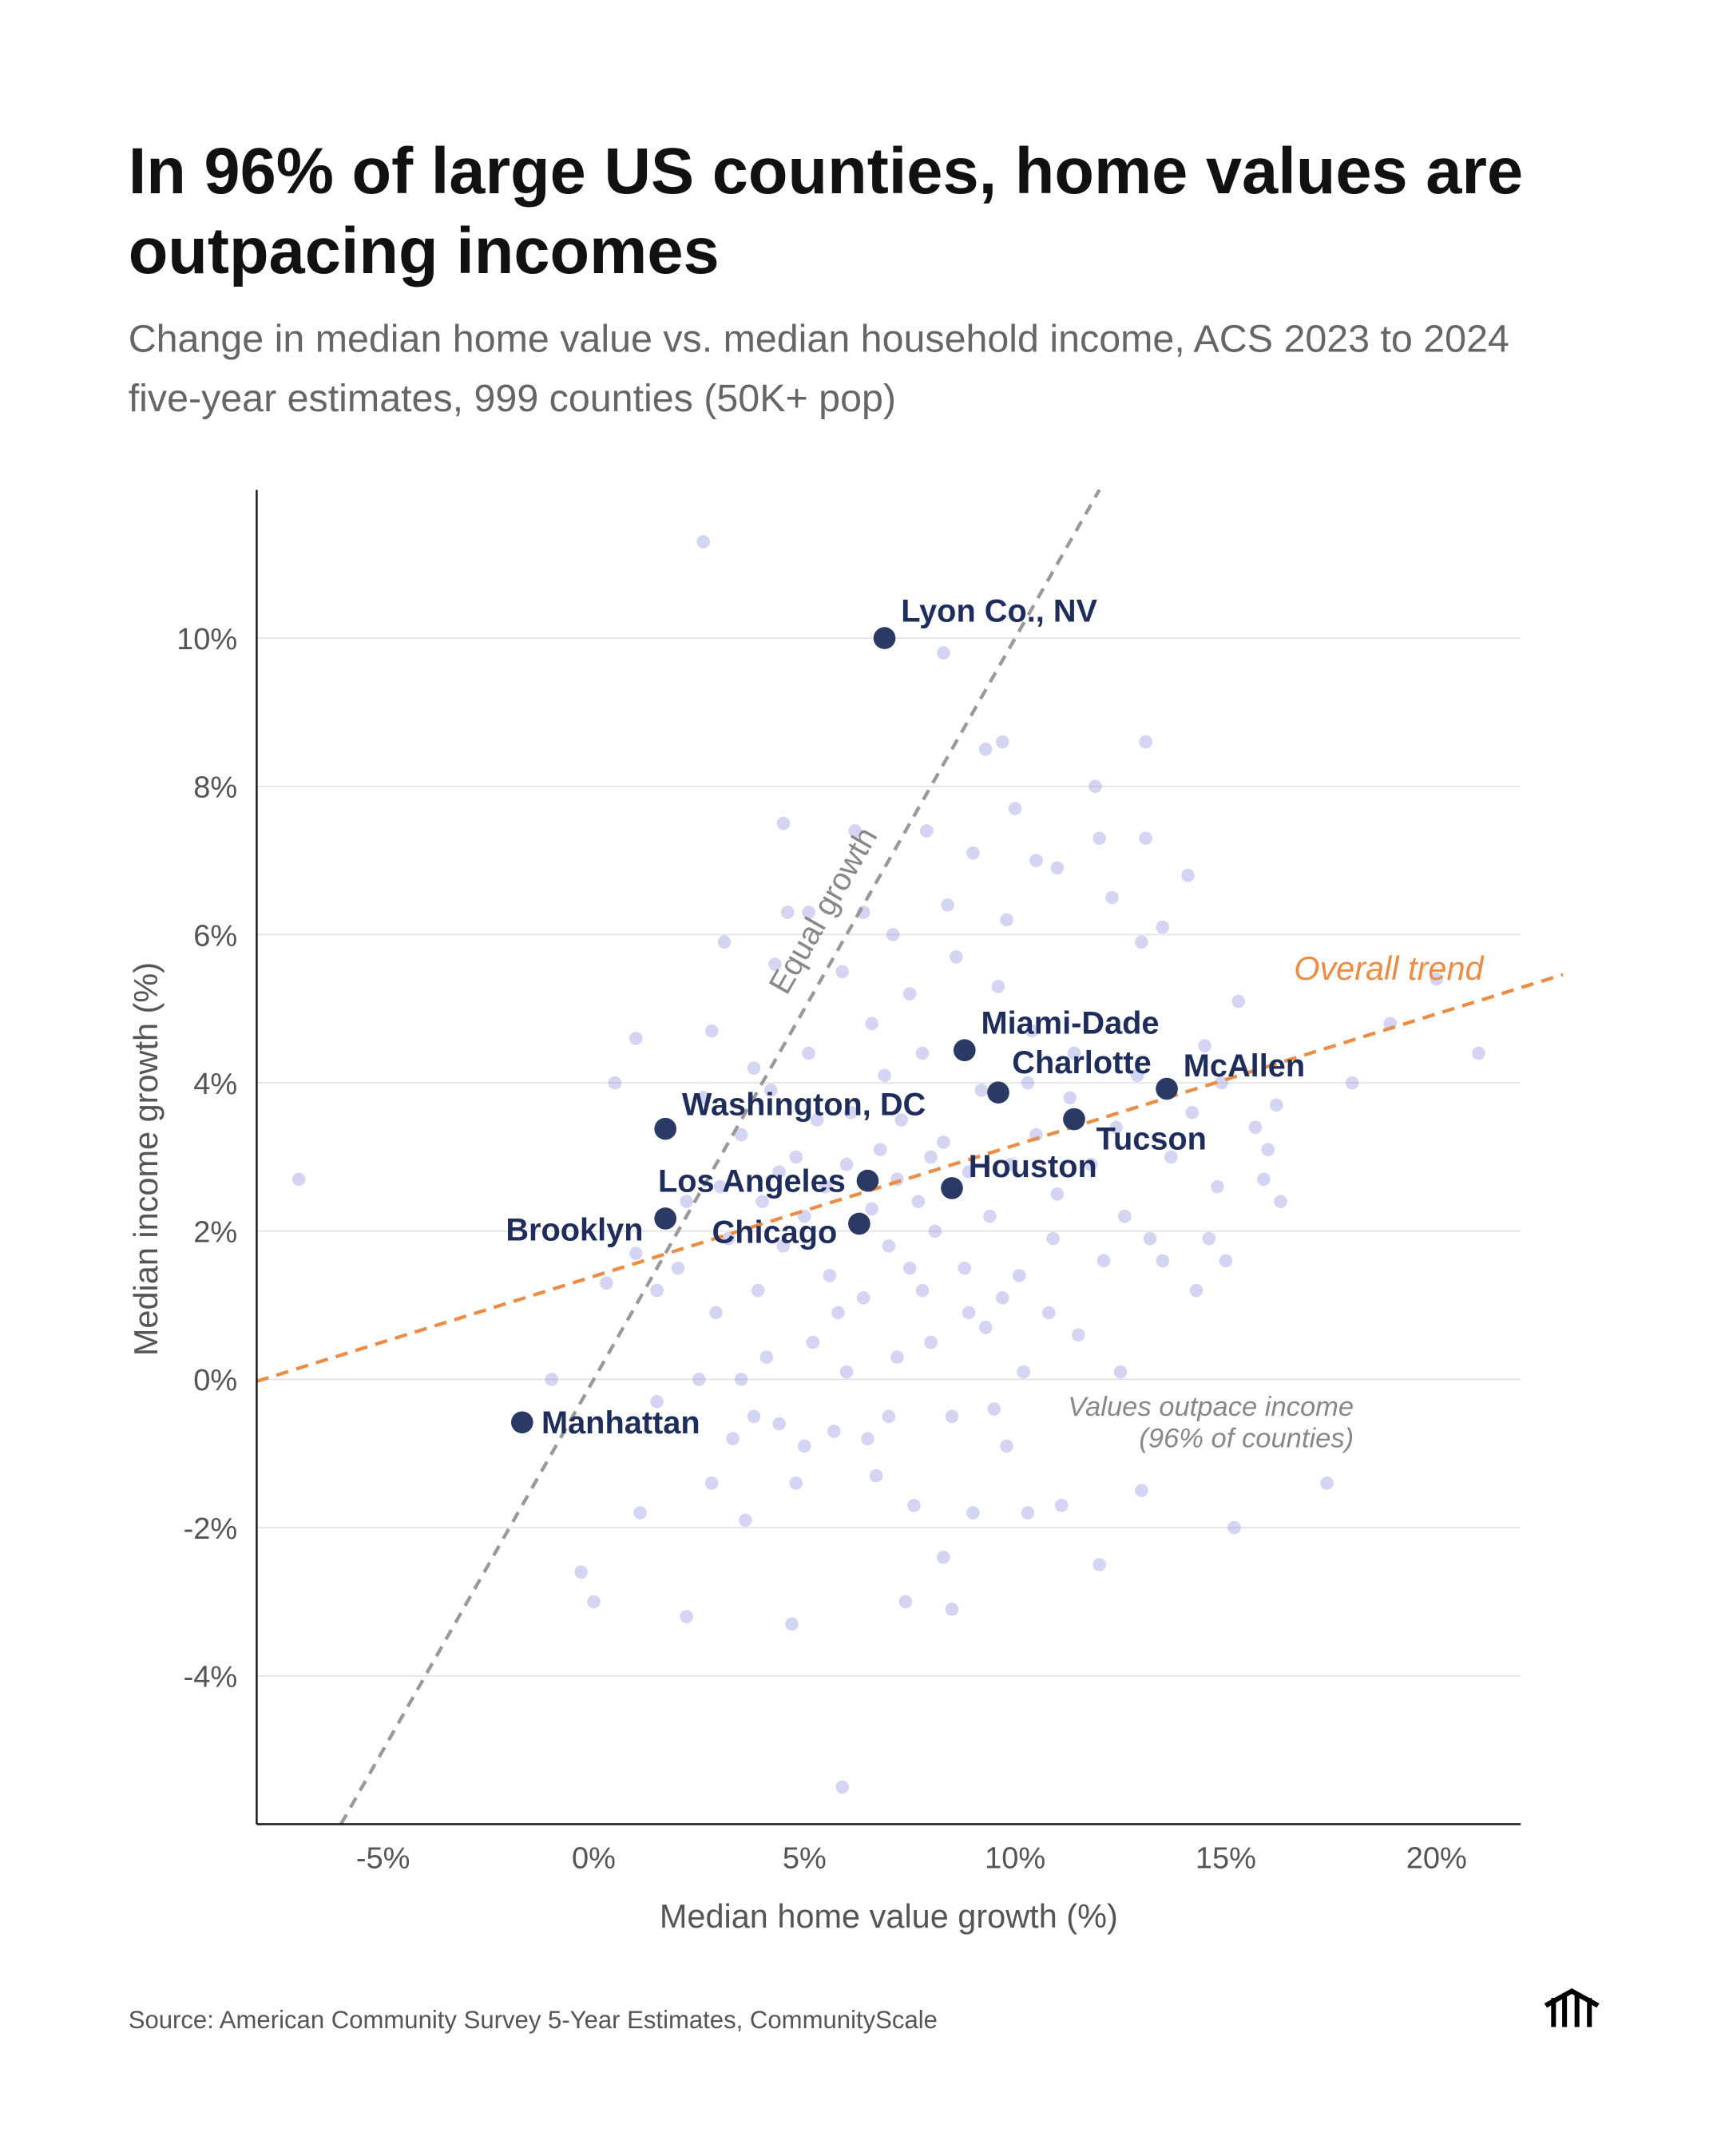 Image resolution: width=1725 pixels, height=2156 pixels. I want to click on x-tick-label: 5%, so click(805, 1859).